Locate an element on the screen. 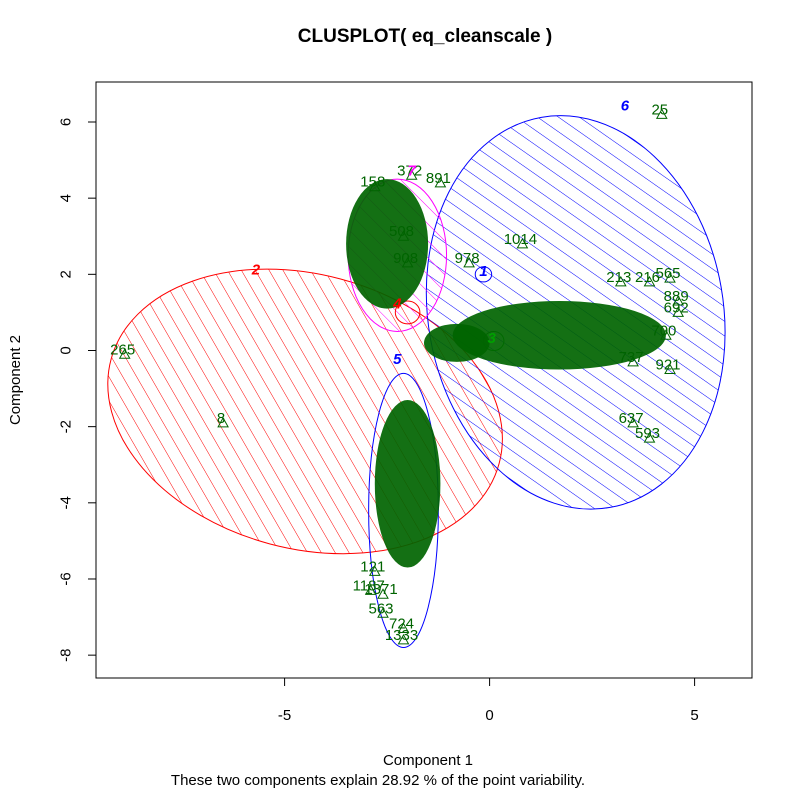  point-265: 265 is located at coordinates (122, 350).